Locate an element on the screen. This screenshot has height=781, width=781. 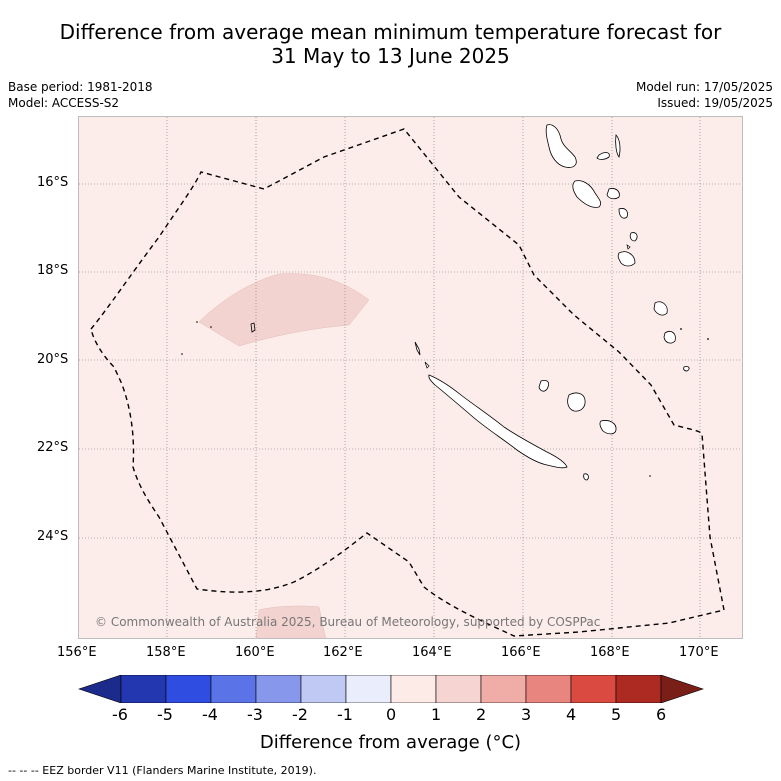
espiritu-santo is located at coordinates (561, 146).